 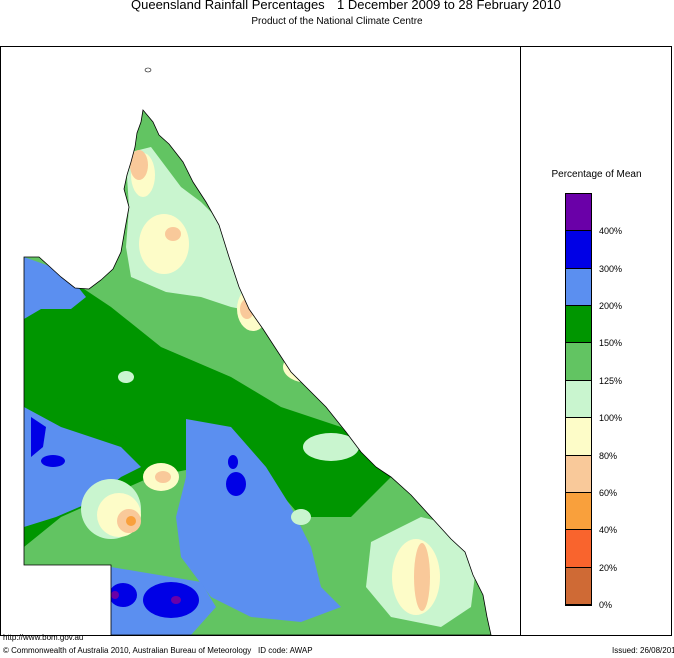 I want to click on title-text: Queensland Rainfall Percentages, so click(x=228, y=6).